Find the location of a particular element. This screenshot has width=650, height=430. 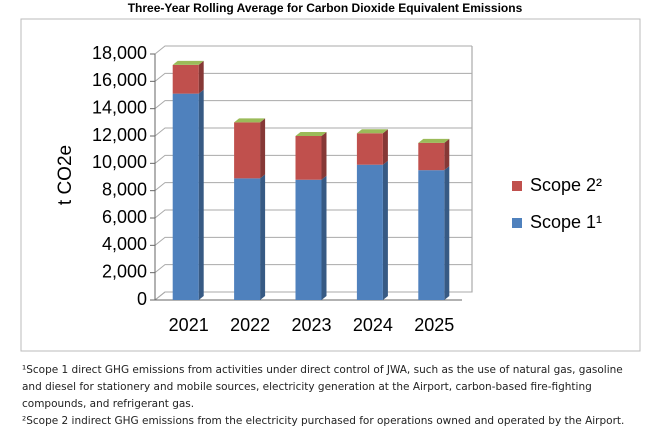

x-tick-label: 2025 is located at coordinates (434, 325).